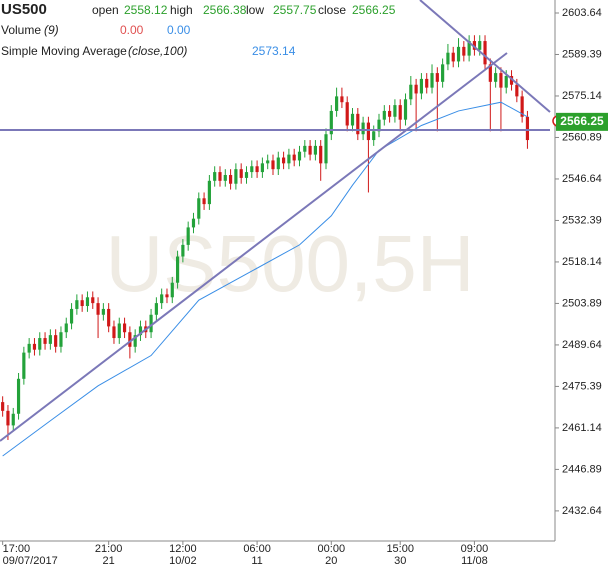 The height and width of the screenshot is (568, 610). What do you see at coordinates (582, 54) in the screenshot?
I see `y-tick-label: 2589.39` at bounding box center [582, 54].